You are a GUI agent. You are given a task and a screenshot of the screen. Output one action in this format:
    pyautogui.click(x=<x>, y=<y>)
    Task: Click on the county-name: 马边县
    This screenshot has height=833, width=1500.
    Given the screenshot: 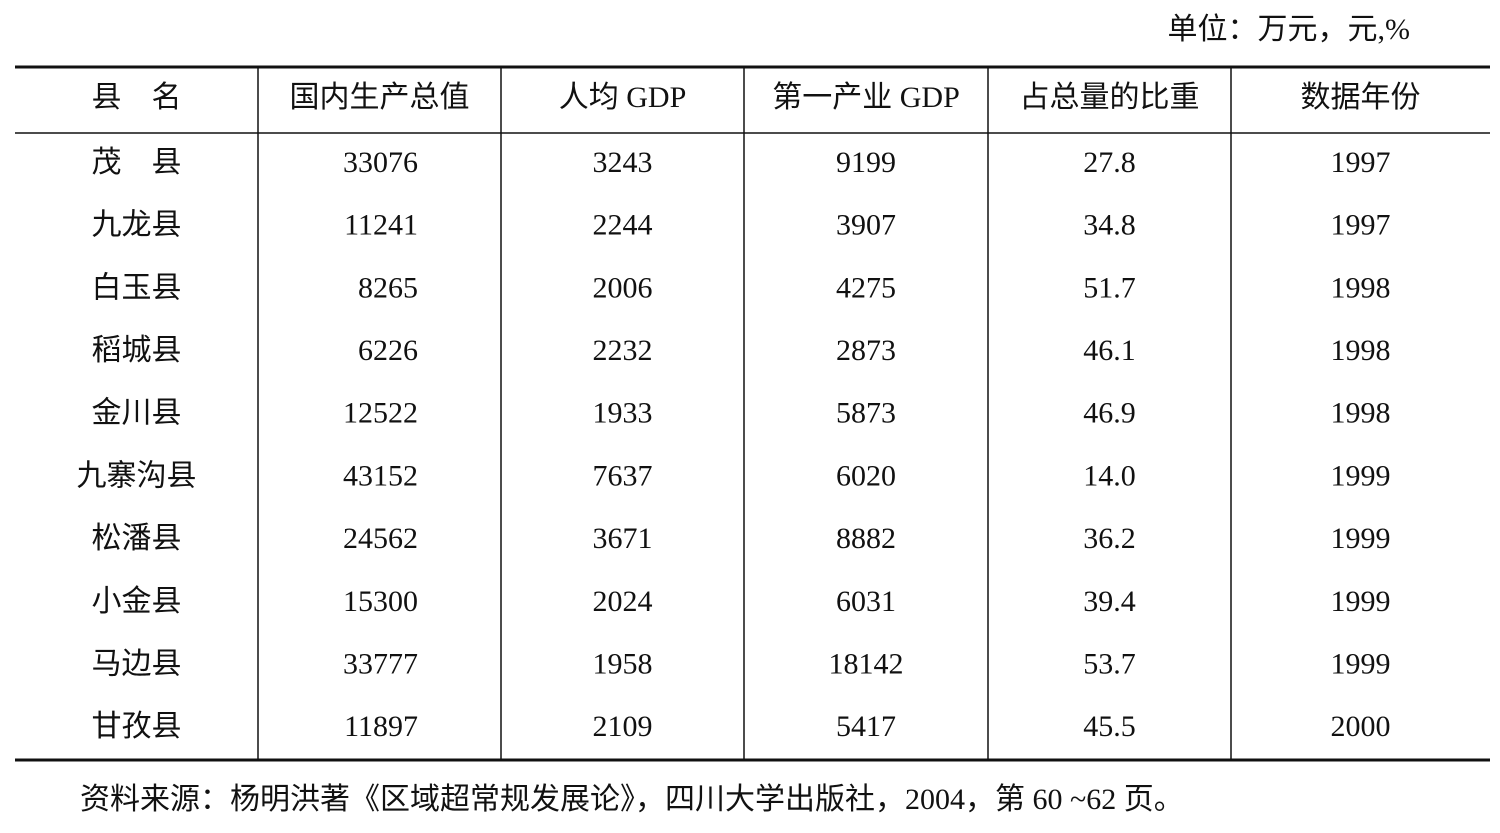 What is the action you would take?
    pyautogui.click(x=137, y=663)
    